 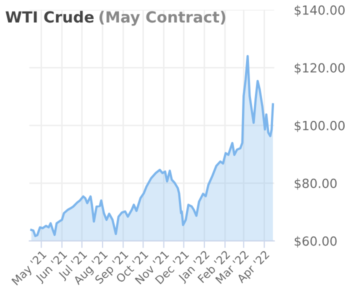 What do you see at coordinates (315, 242) in the screenshot?
I see `y-tick-label: $60.00` at bounding box center [315, 242].